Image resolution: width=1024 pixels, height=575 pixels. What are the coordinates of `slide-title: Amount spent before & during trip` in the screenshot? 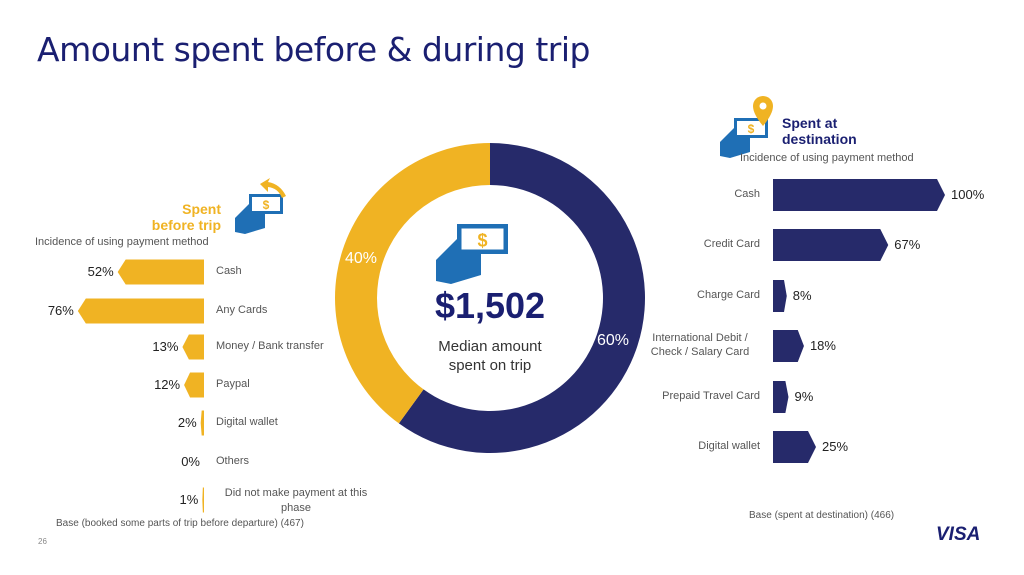 It's located at (313, 49).